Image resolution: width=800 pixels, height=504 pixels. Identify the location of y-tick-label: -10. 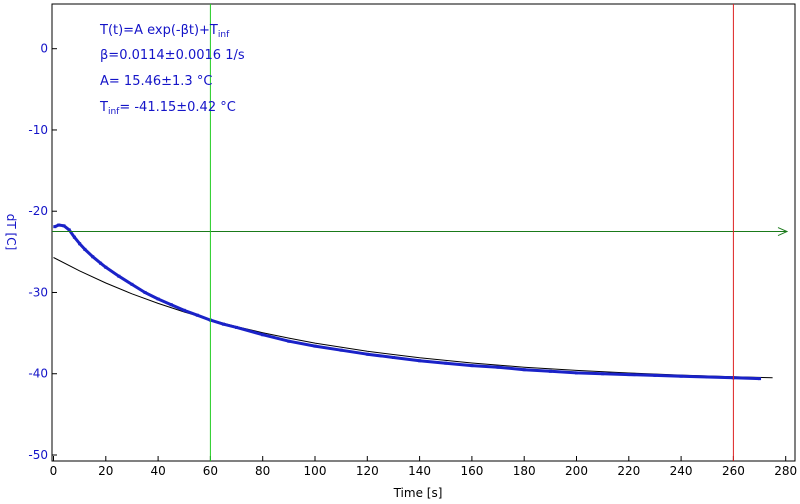
(38, 130).